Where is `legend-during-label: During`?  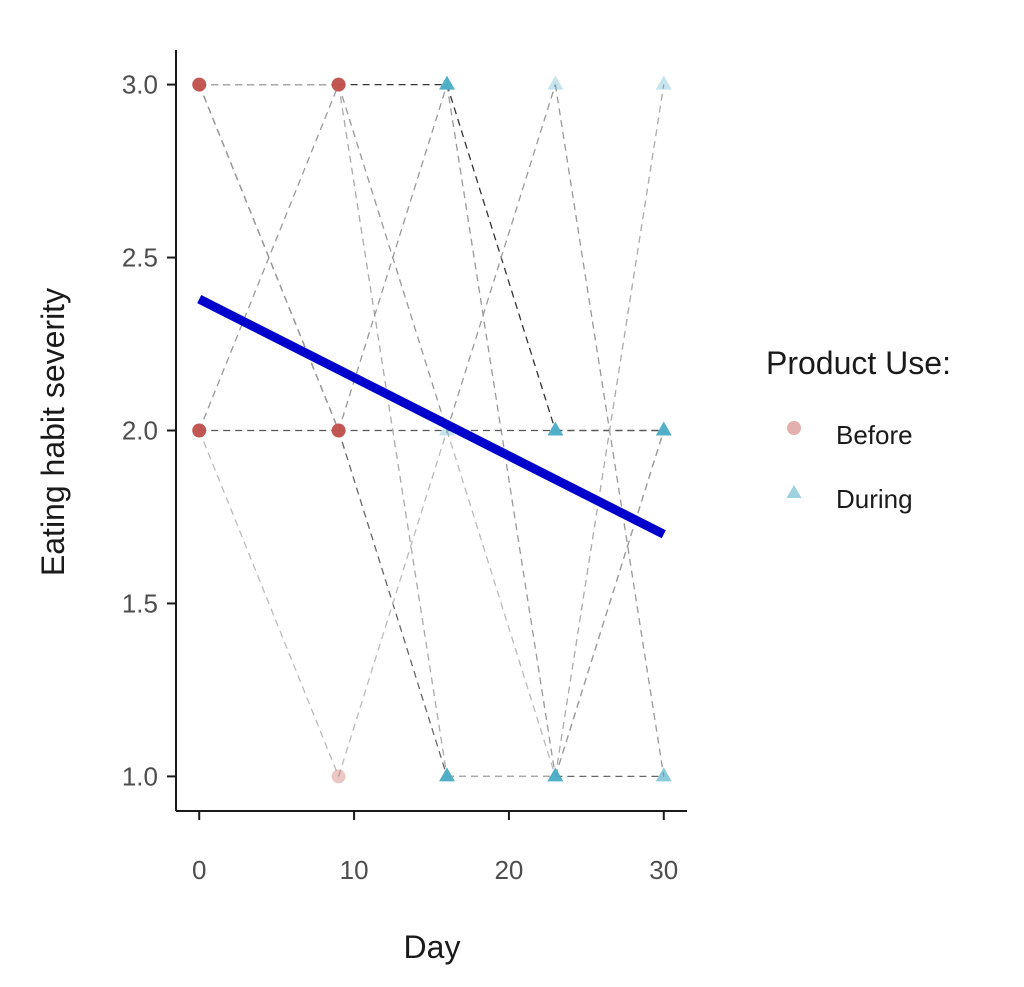 legend-during-label: During is located at coordinates (874, 499).